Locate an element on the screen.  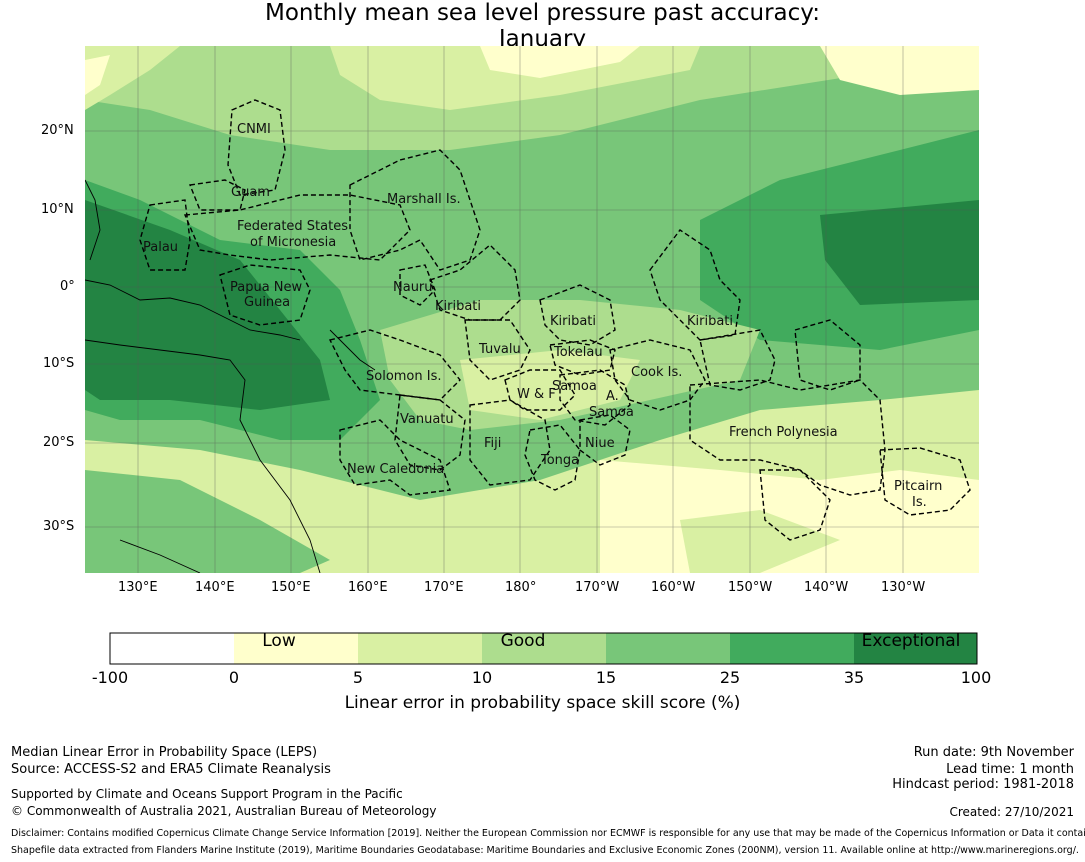
coastlines is located at coordinates (230, 376).